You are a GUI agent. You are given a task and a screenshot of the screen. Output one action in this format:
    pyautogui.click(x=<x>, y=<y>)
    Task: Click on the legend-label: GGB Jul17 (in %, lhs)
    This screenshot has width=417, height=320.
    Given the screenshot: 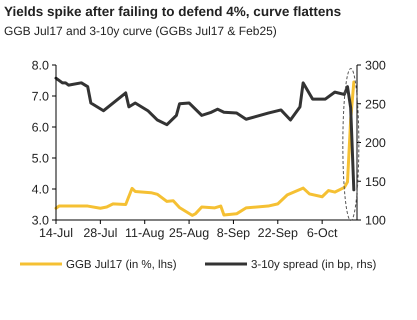 What is the action you would take?
    pyautogui.click(x=121, y=265)
    